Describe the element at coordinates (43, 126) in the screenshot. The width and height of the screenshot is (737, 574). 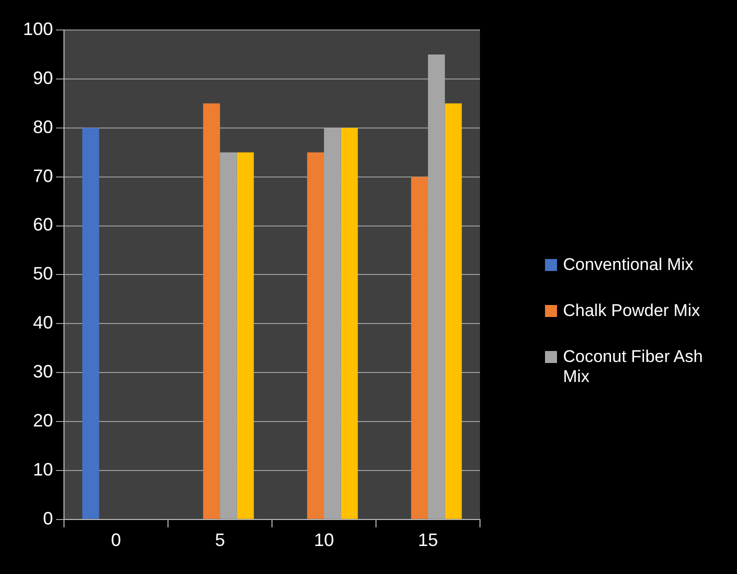
I see `y-tick-label: 80` at that location.